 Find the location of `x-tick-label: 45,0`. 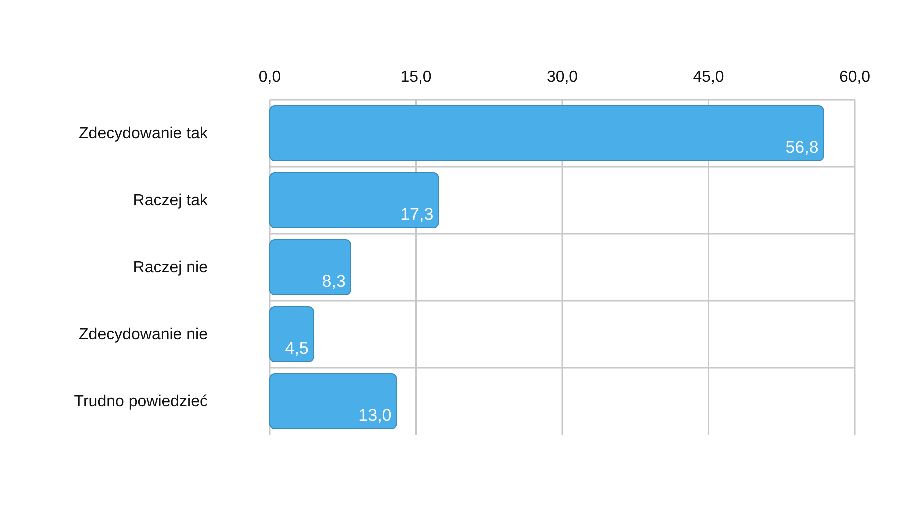

x-tick-label: 45,0 is located at coordinates (708, 77).